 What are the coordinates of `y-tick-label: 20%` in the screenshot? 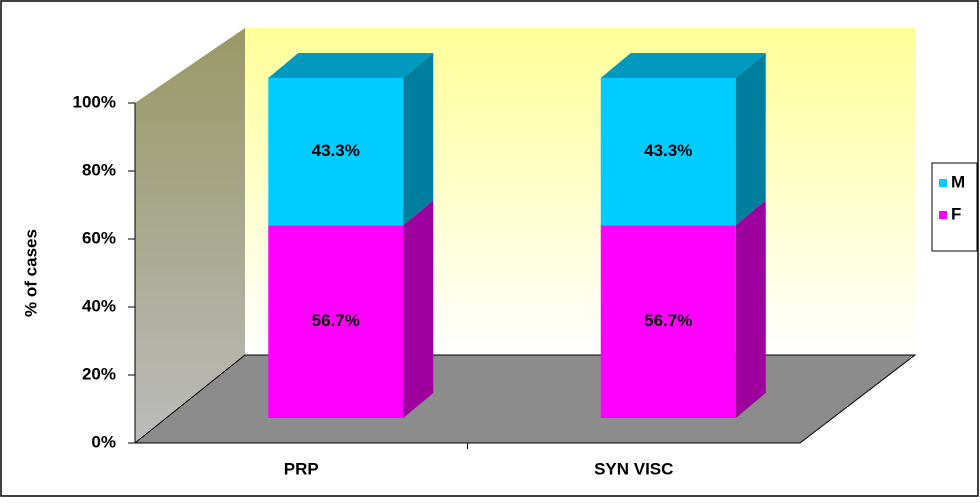 It's located at (99, 373).